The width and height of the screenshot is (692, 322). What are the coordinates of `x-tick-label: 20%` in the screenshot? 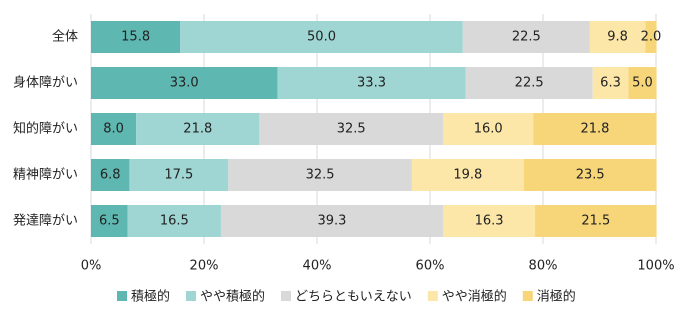 It's located at (204, 266).